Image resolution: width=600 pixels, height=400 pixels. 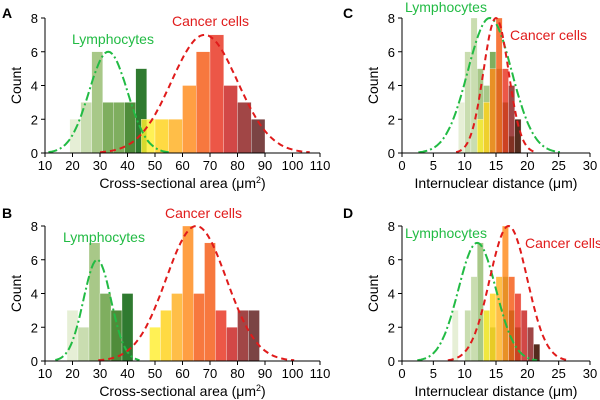 What do you see at coordinates (155, 373) in the screenshot?
I see `x-tick-label: 50` at bounding box center [155, 373].